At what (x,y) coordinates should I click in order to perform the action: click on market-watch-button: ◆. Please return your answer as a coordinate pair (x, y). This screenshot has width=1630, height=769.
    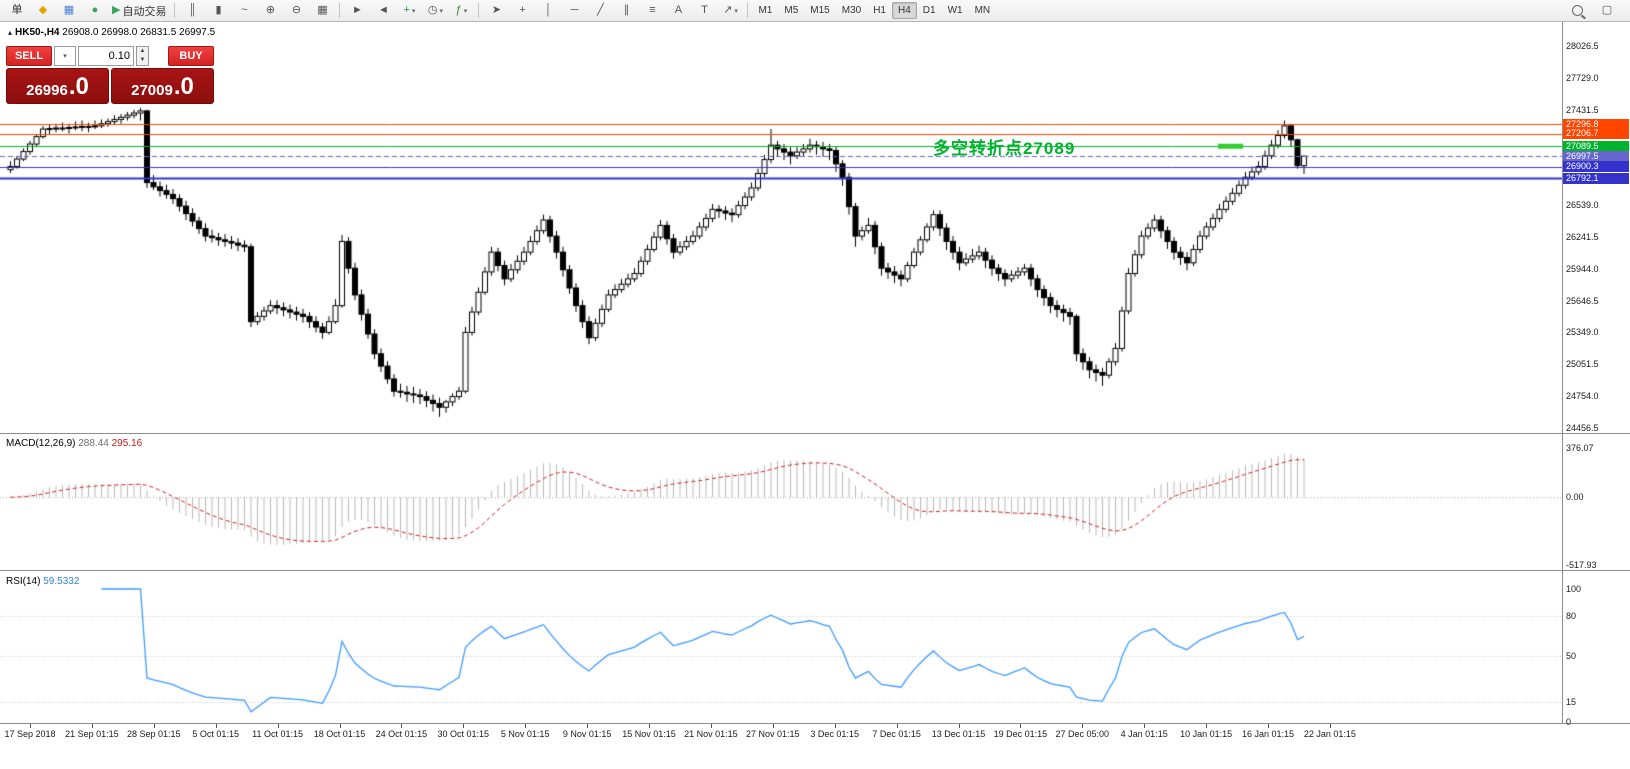
    Looking at the image, I should click on (43, 11).